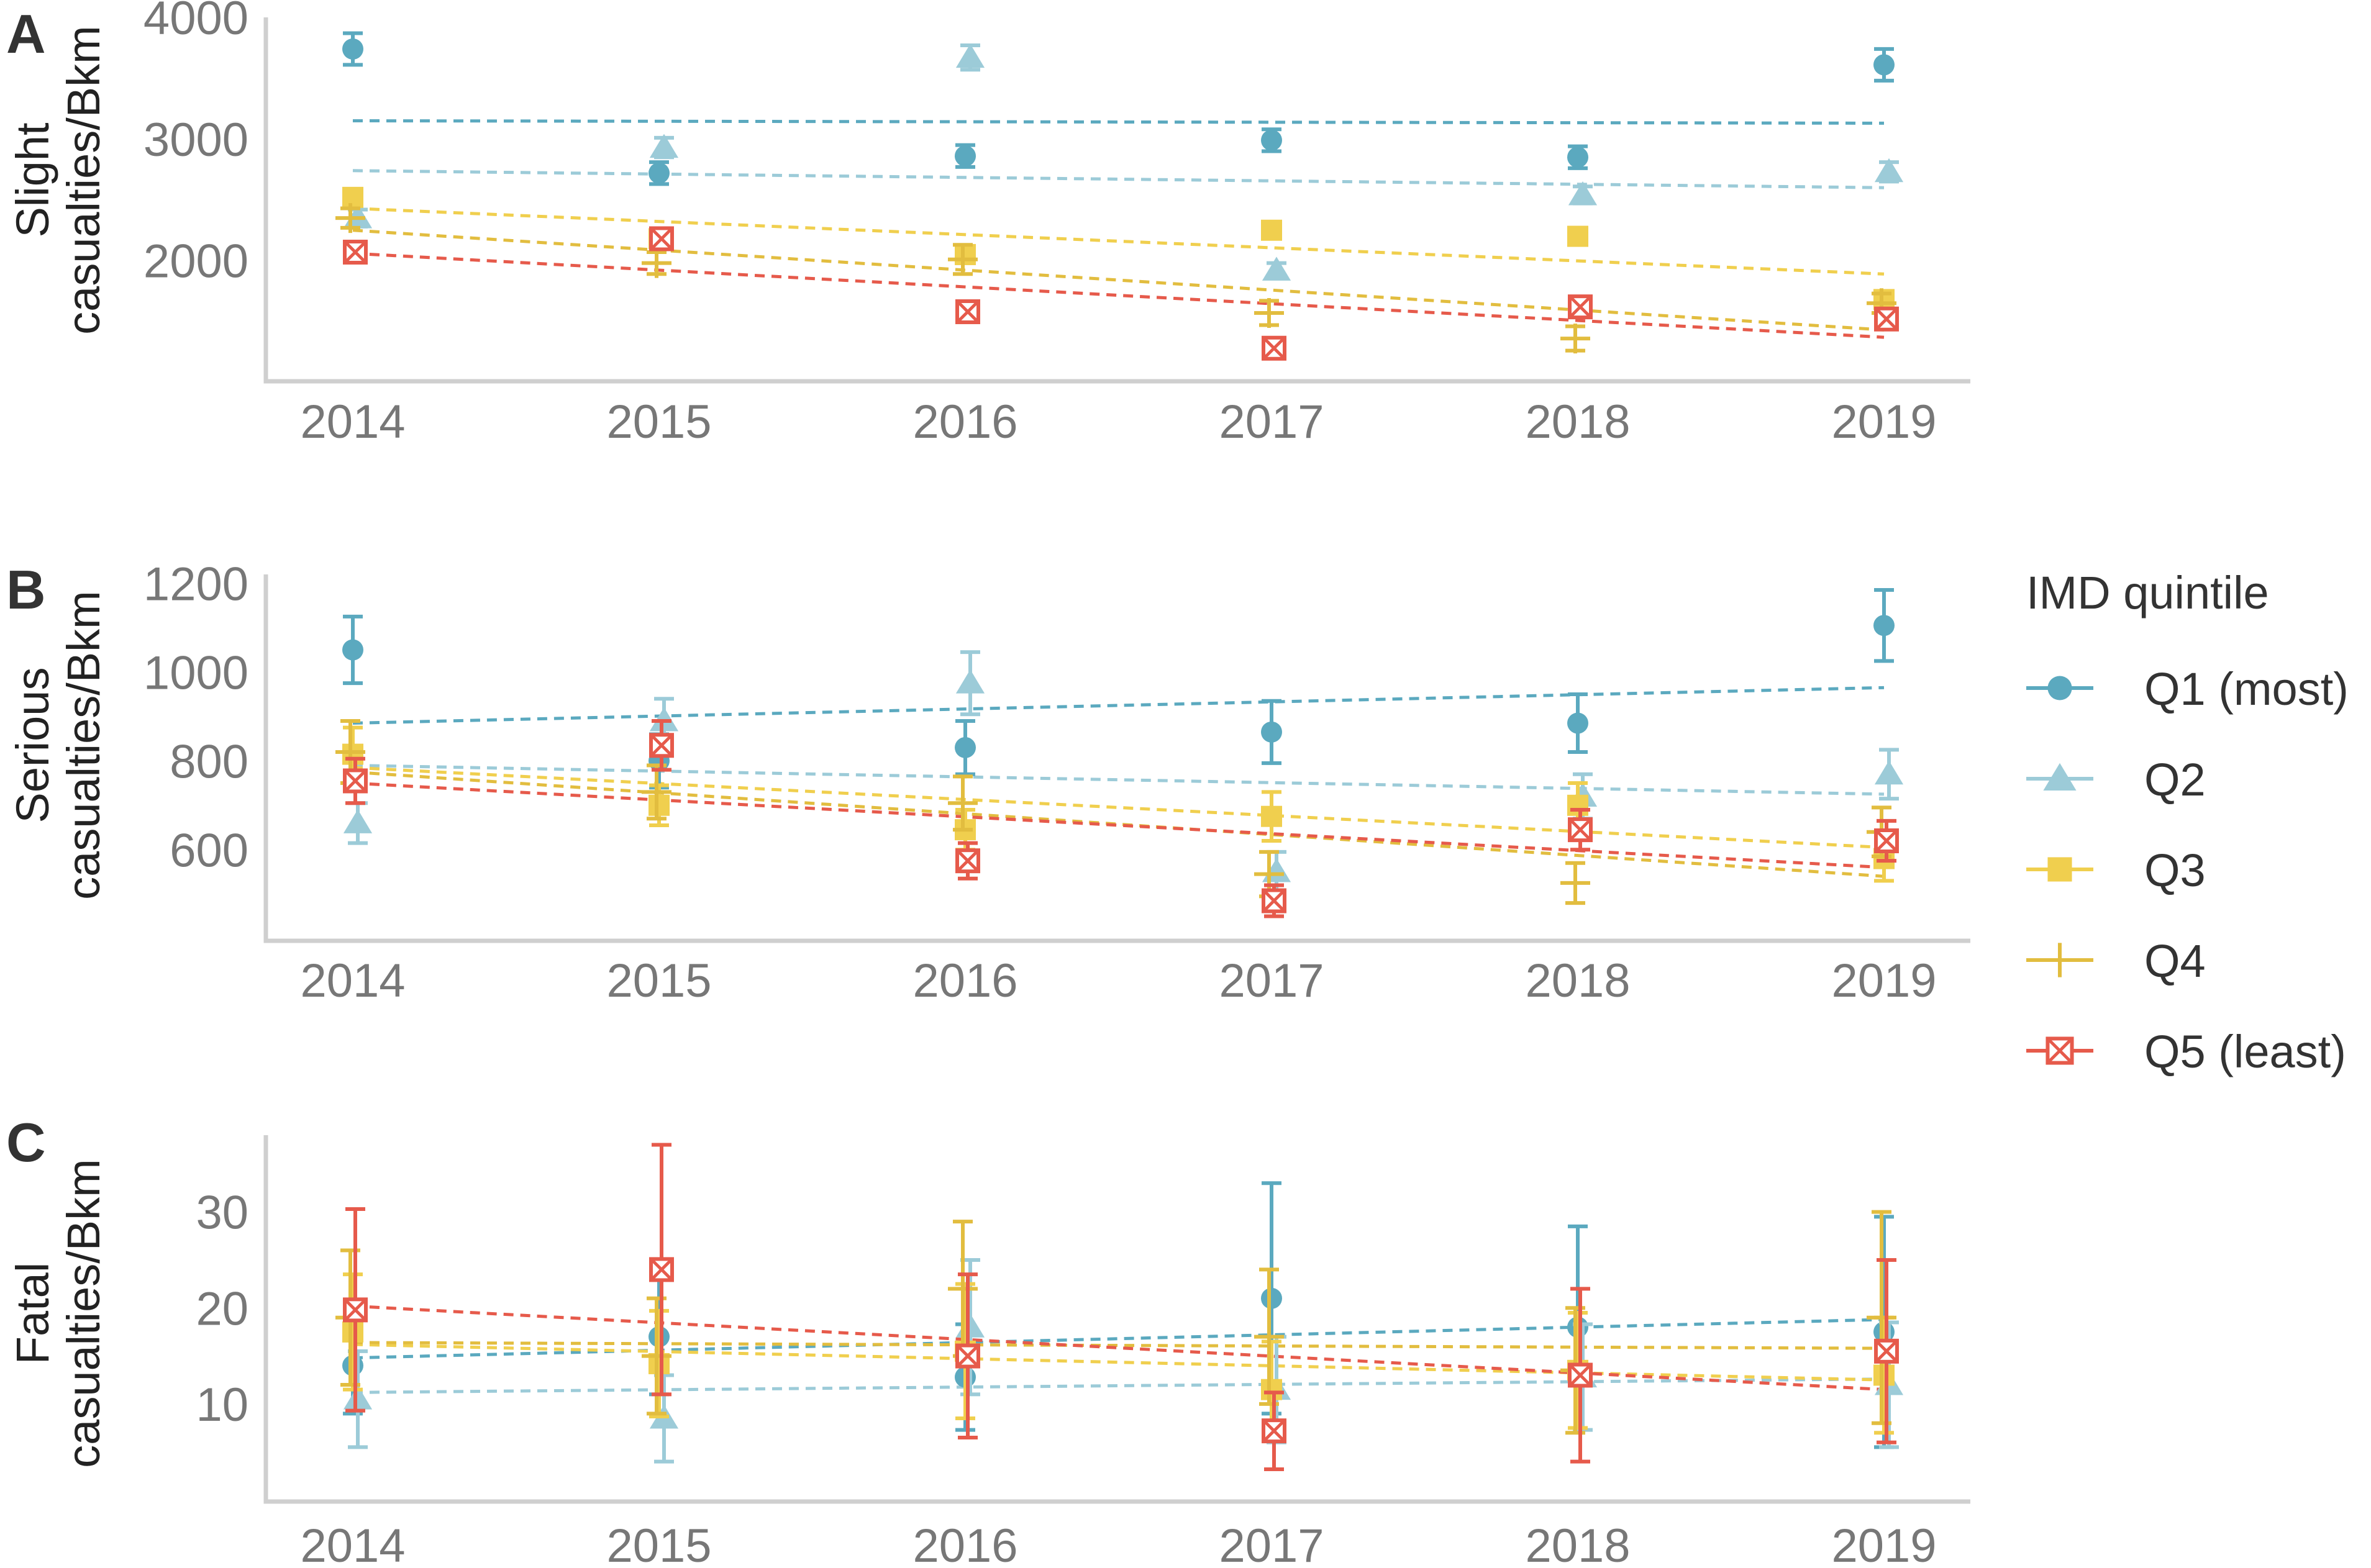  I want to click on trend-line-b-q1, so click(1118, 705).